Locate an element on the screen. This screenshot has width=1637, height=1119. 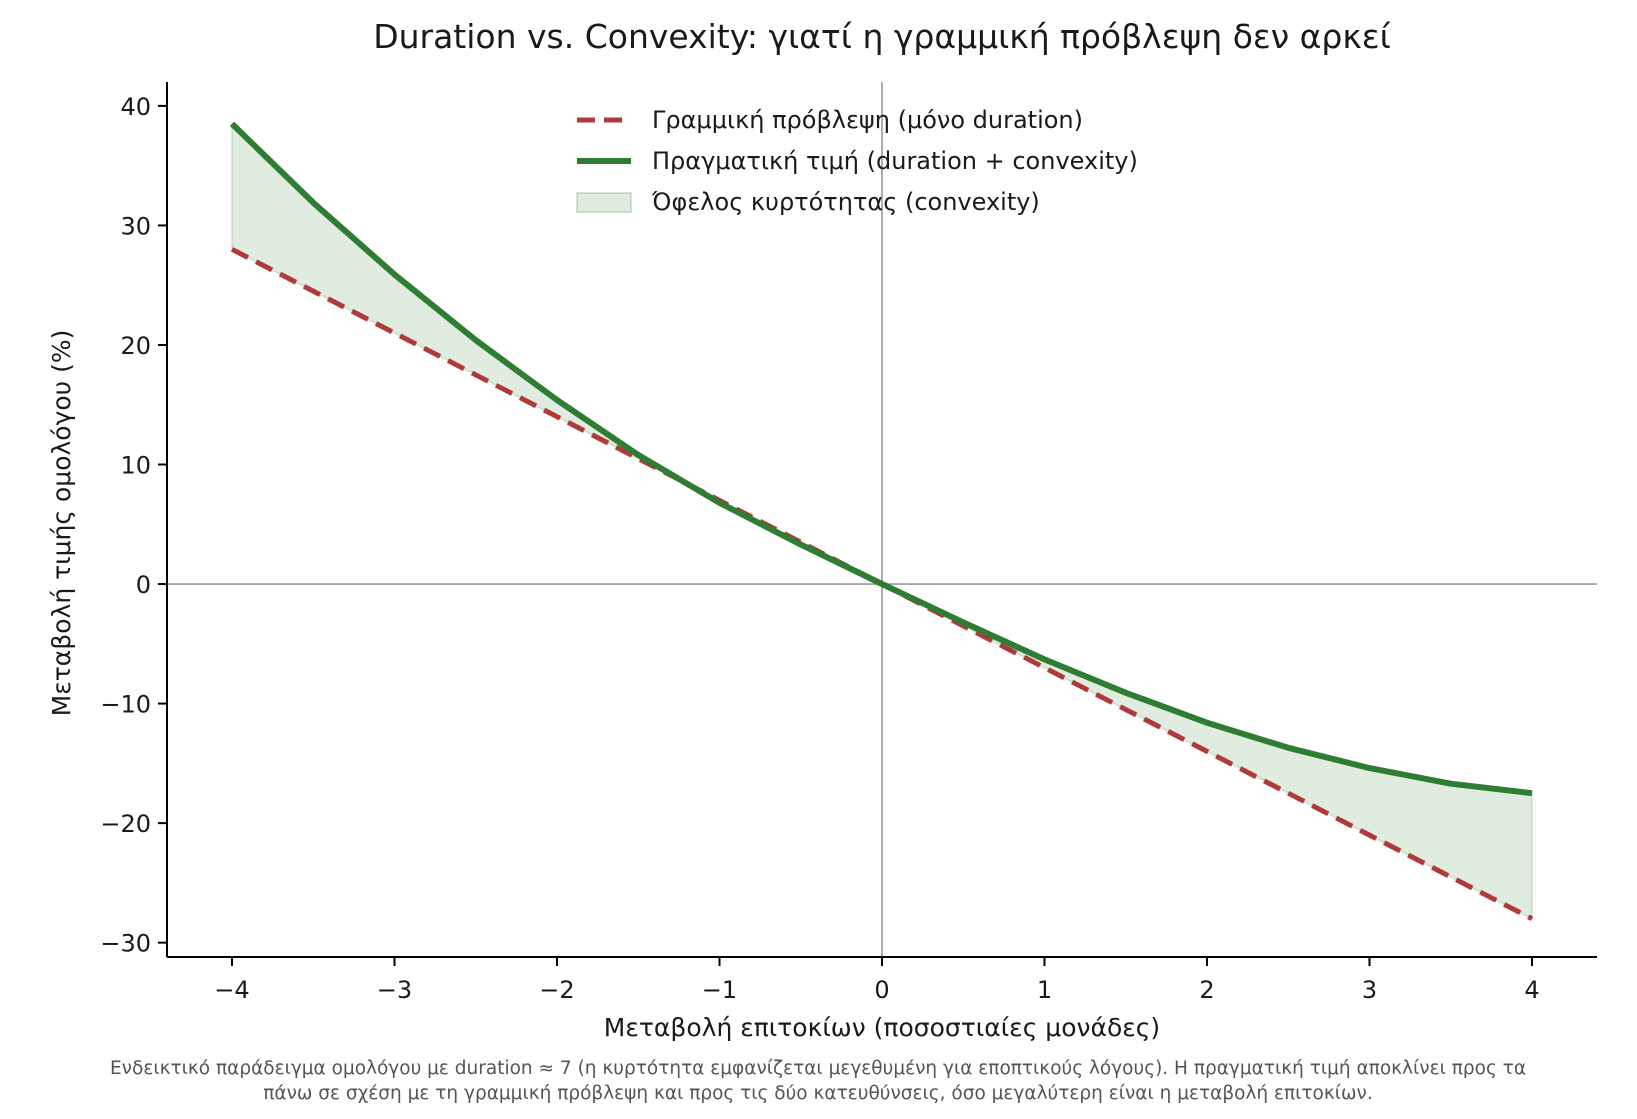
y-tick-label: −30 is located at coordinates (125, 944).